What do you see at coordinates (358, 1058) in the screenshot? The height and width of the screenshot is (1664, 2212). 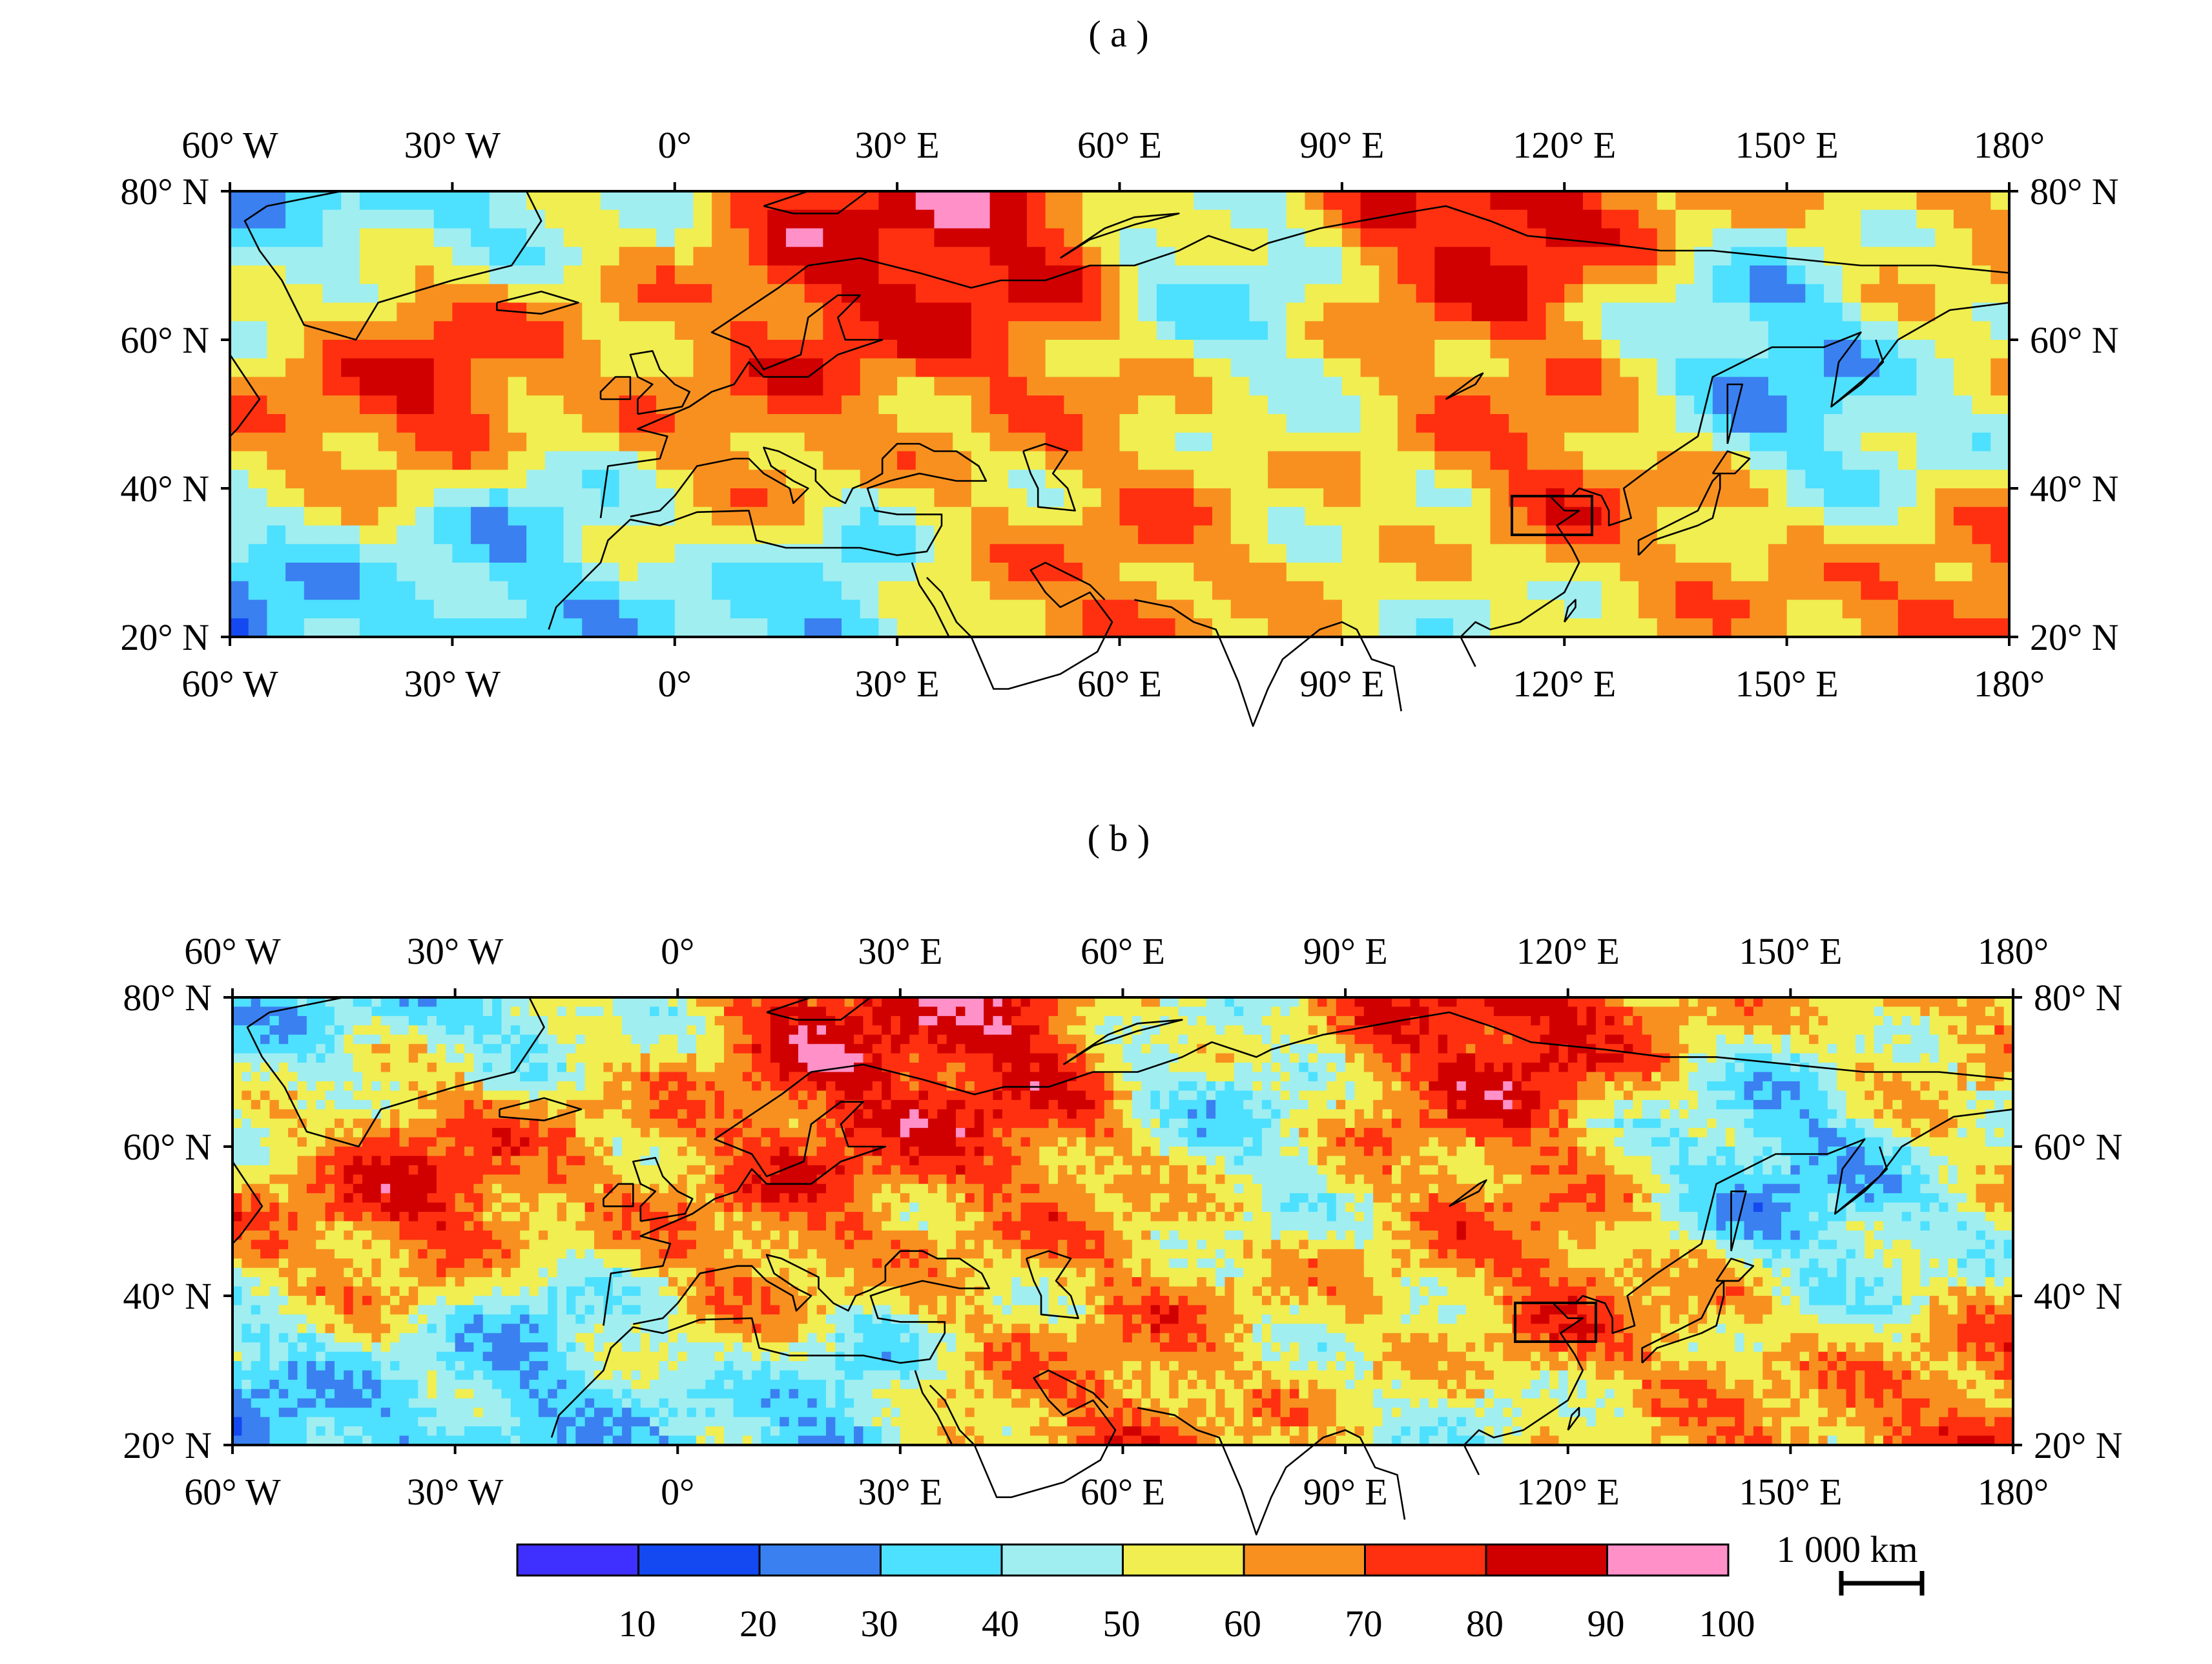 I see `field-cell-r6-c13` at bounding box center [358, 1058].